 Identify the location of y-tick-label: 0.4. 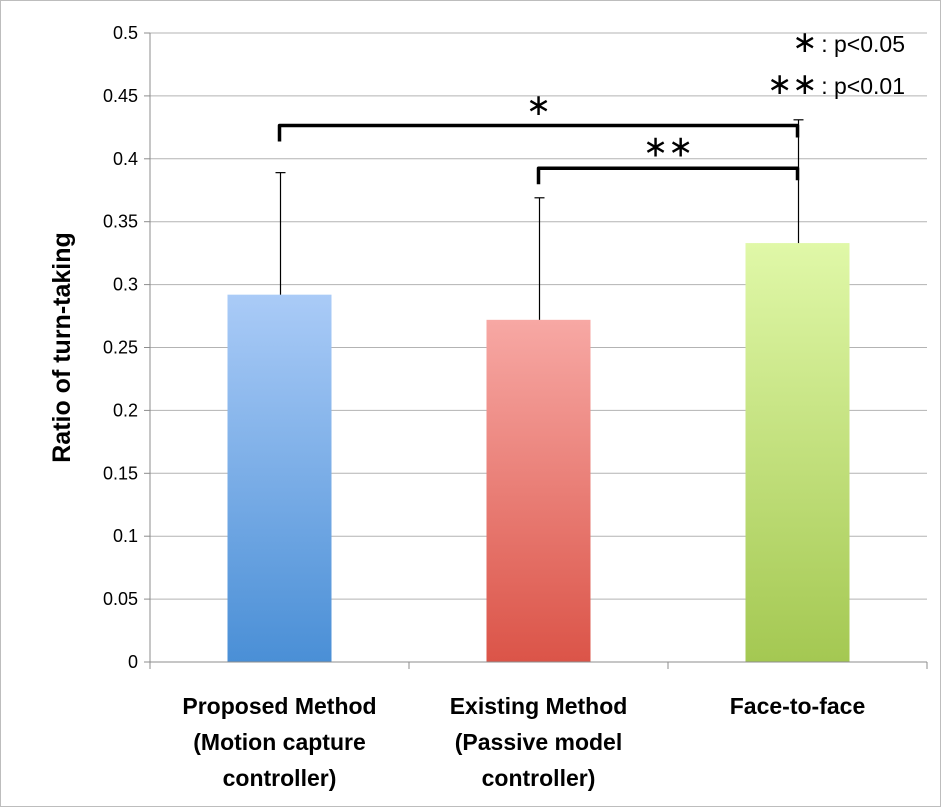
(125, 159).